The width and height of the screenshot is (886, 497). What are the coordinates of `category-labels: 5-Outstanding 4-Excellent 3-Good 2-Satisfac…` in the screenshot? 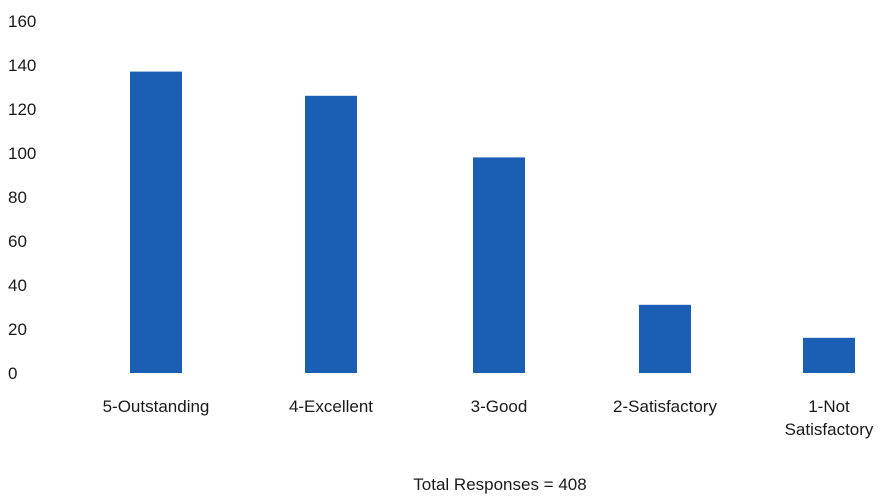 It's located at (488, 418).